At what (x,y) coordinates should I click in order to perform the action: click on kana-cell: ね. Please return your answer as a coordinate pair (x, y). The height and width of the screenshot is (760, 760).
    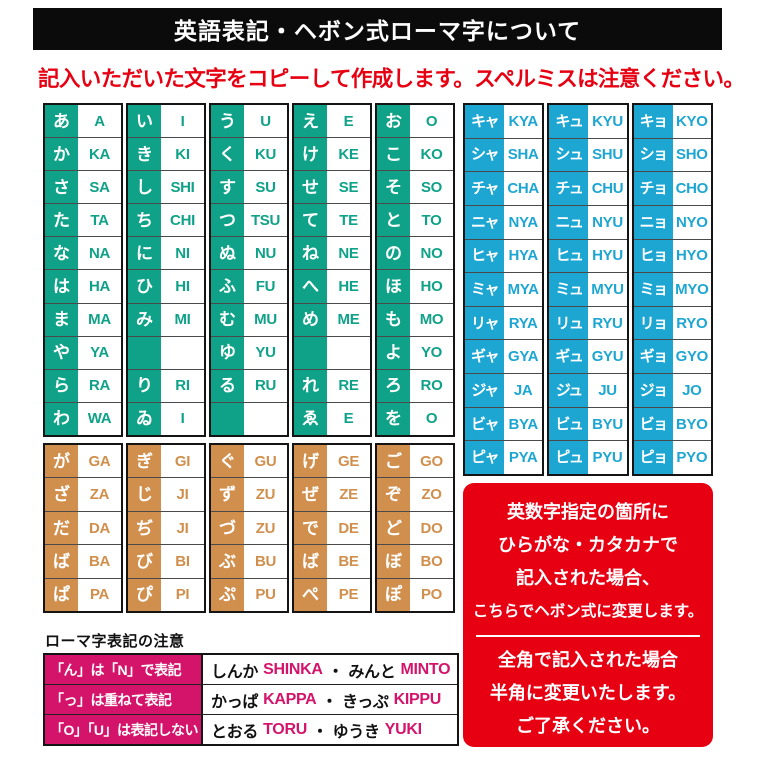
    Looking at the image, I should click on (310, 253).